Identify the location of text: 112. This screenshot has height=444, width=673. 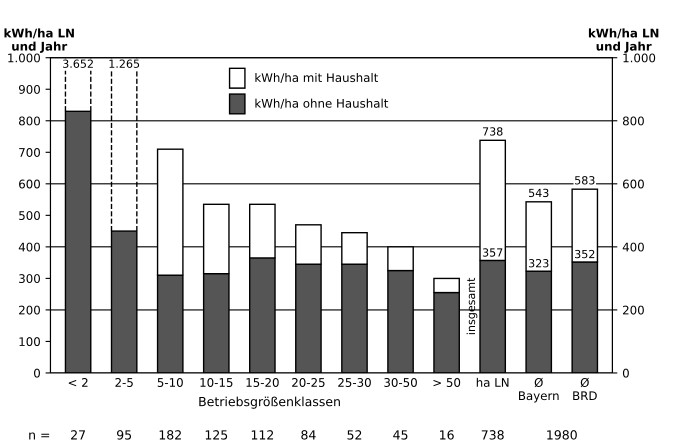
(263, 435).